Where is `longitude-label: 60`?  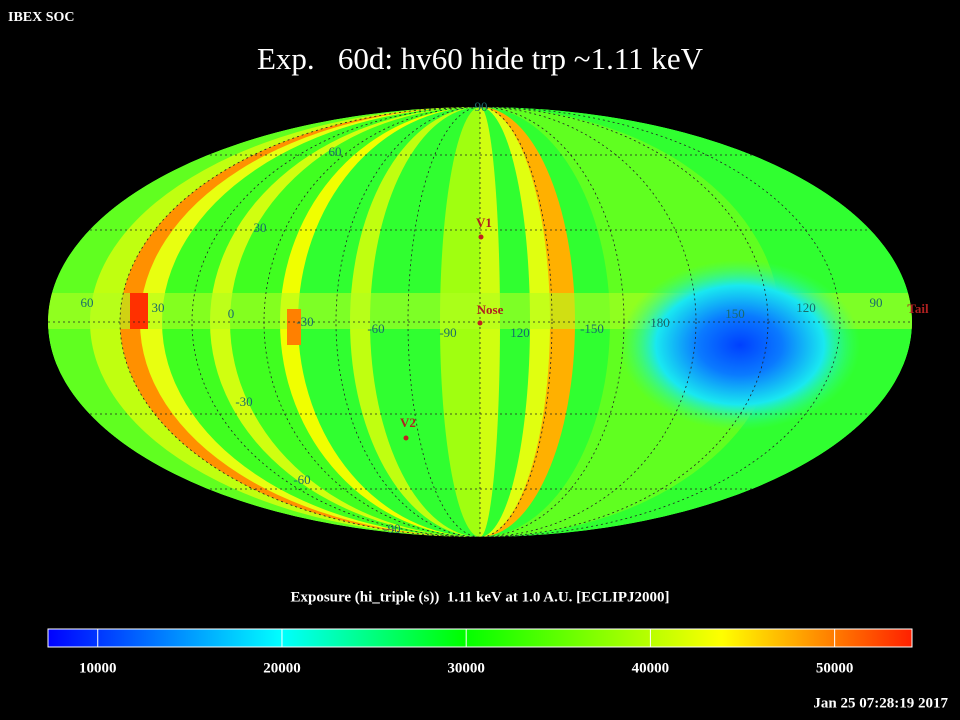
longitude-label: 60 is located at coordinates (87, 302).